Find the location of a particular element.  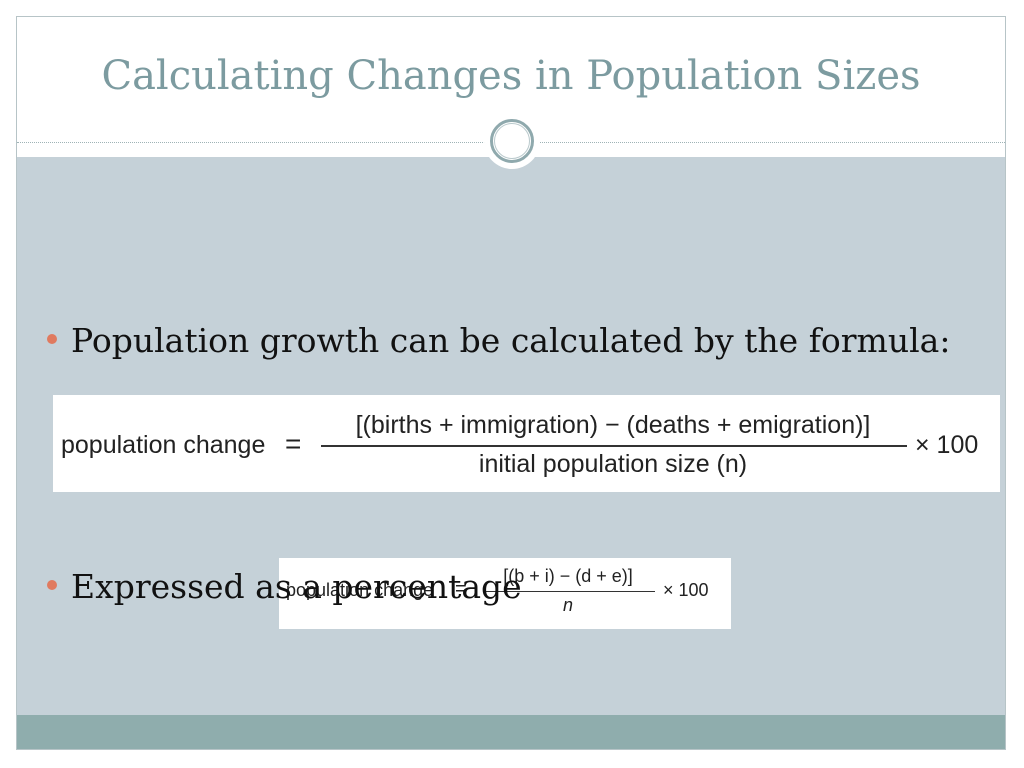

formula-full-lhs: population change is located at coordinates (163, 445).